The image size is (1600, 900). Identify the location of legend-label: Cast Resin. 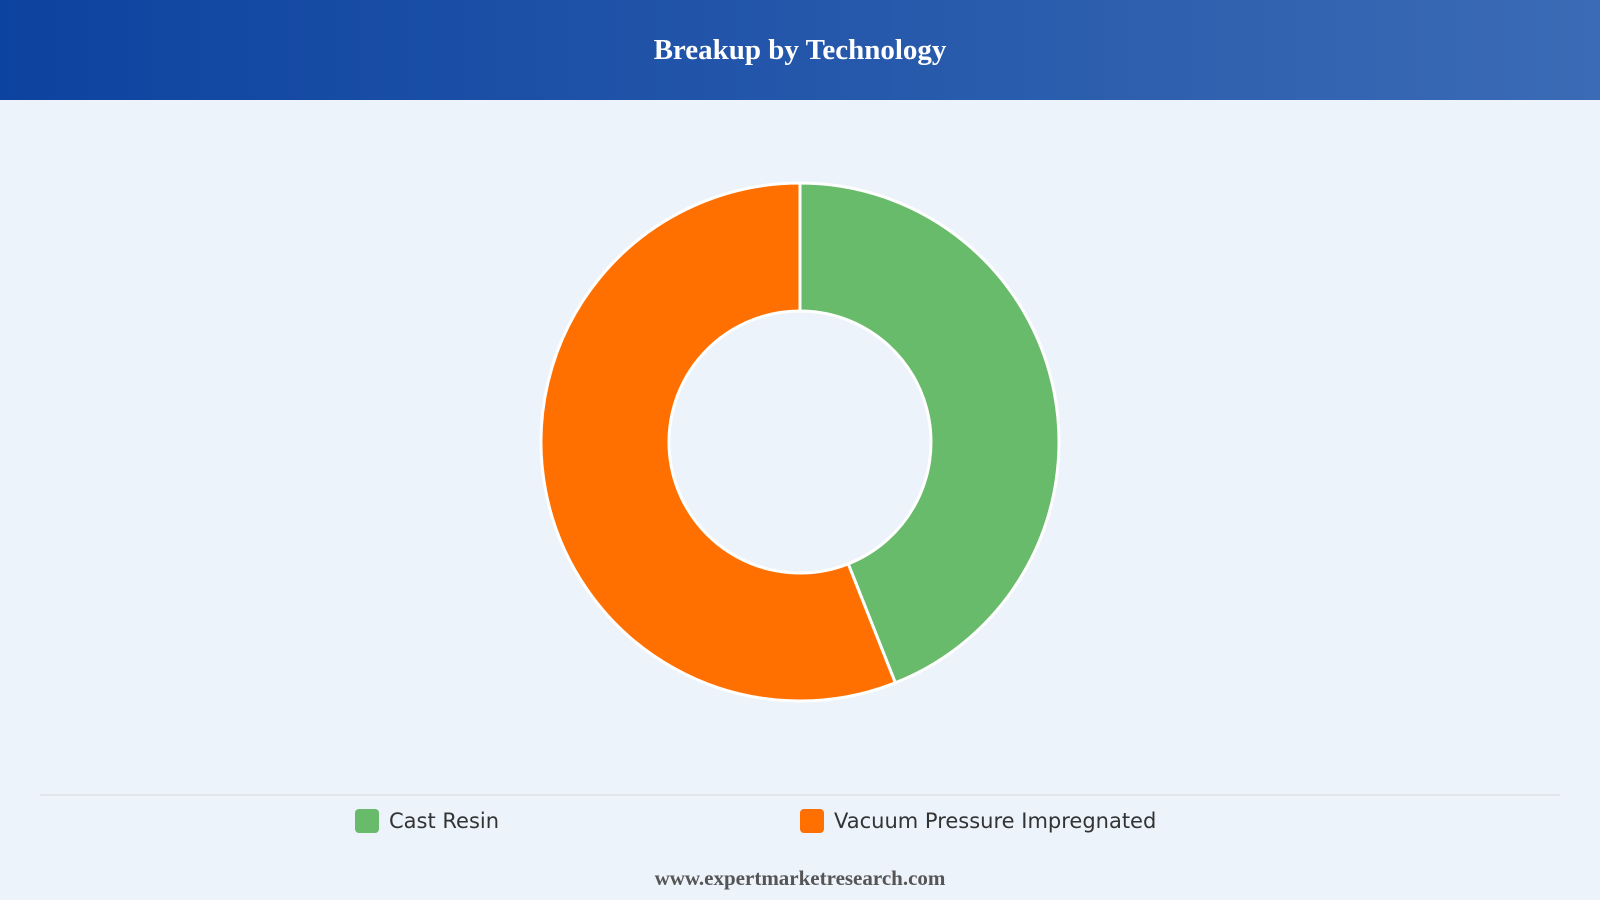
(444, 821).